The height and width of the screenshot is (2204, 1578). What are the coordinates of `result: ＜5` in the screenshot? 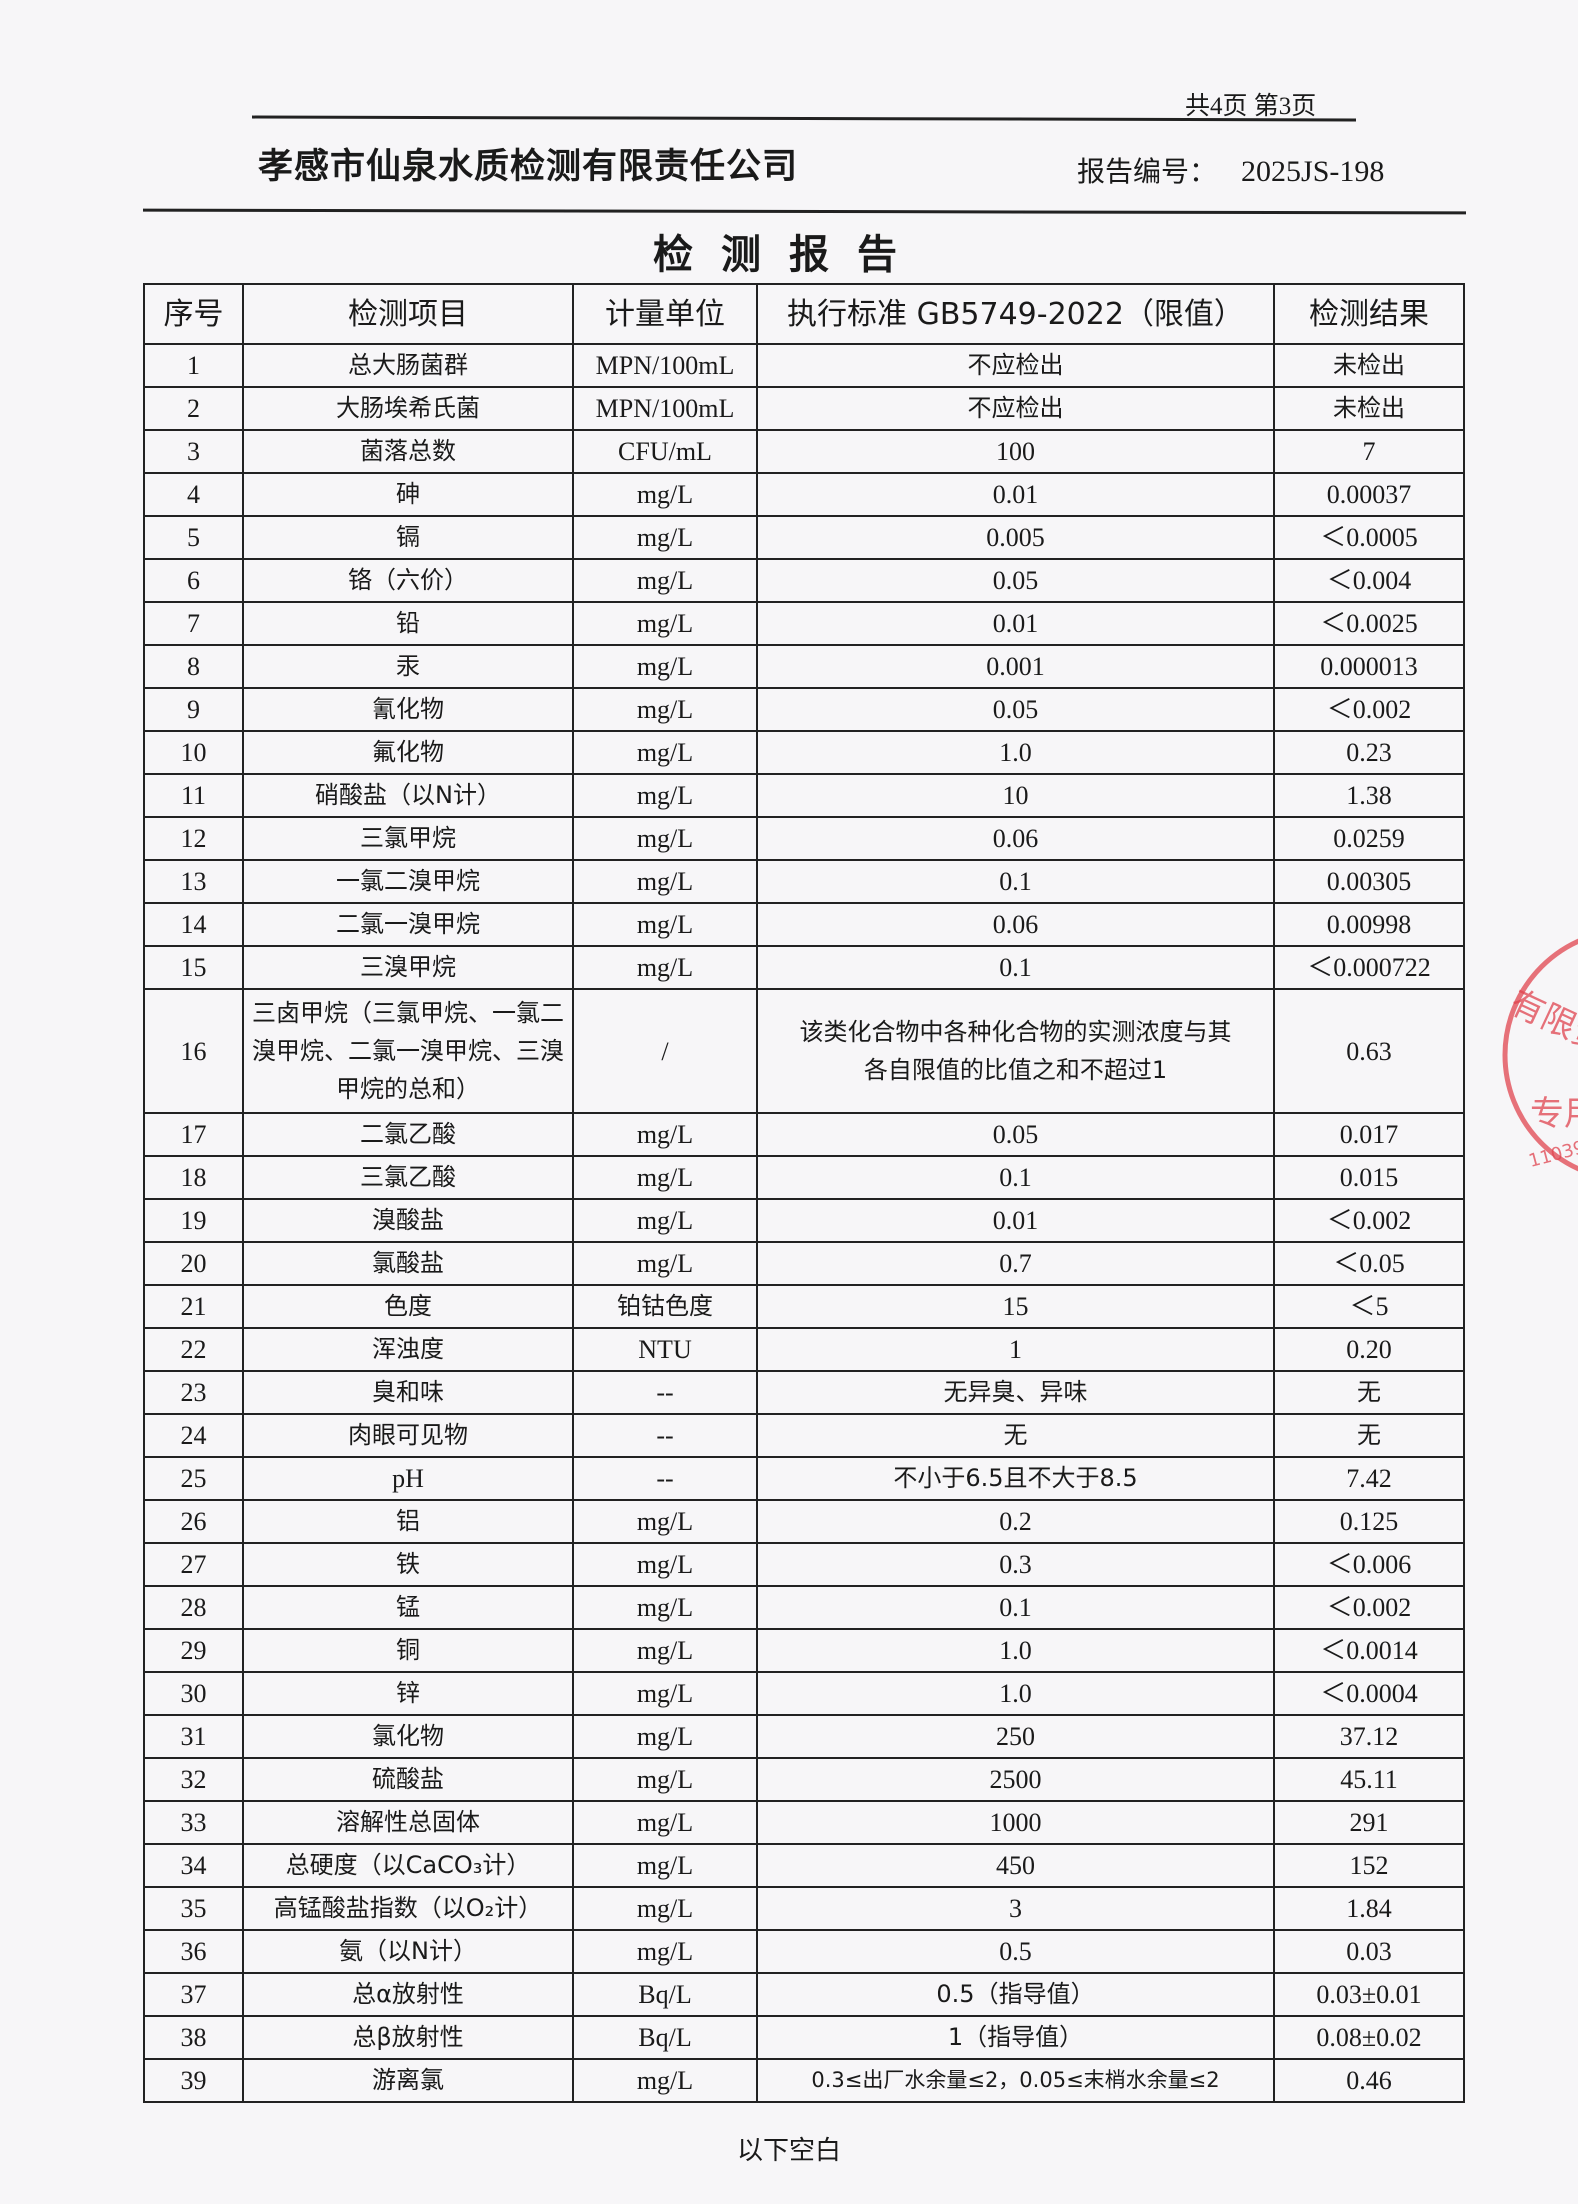 It's located at (1369, 1306).